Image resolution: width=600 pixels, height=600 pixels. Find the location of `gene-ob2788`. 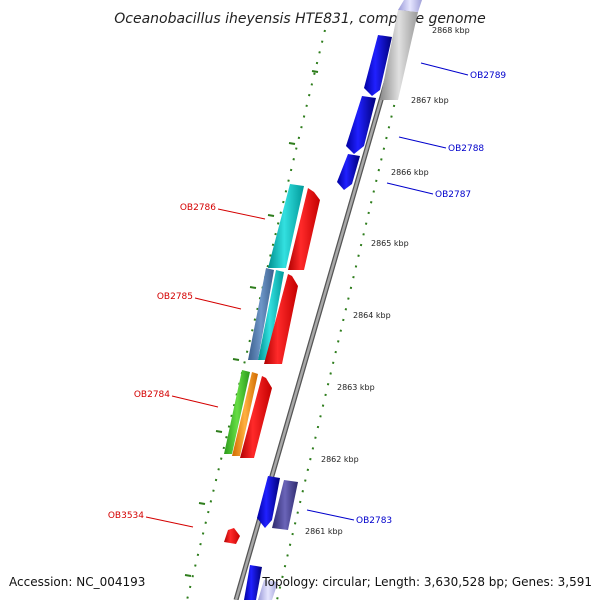

gene-ob2788 is located at coordinates (361, 125).